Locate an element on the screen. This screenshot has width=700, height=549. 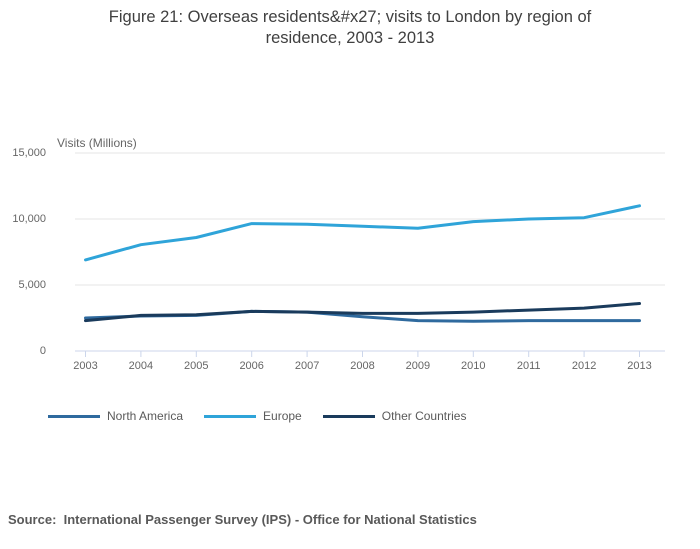
legend-swatch-other-countries is located at coordinates (348, 416).